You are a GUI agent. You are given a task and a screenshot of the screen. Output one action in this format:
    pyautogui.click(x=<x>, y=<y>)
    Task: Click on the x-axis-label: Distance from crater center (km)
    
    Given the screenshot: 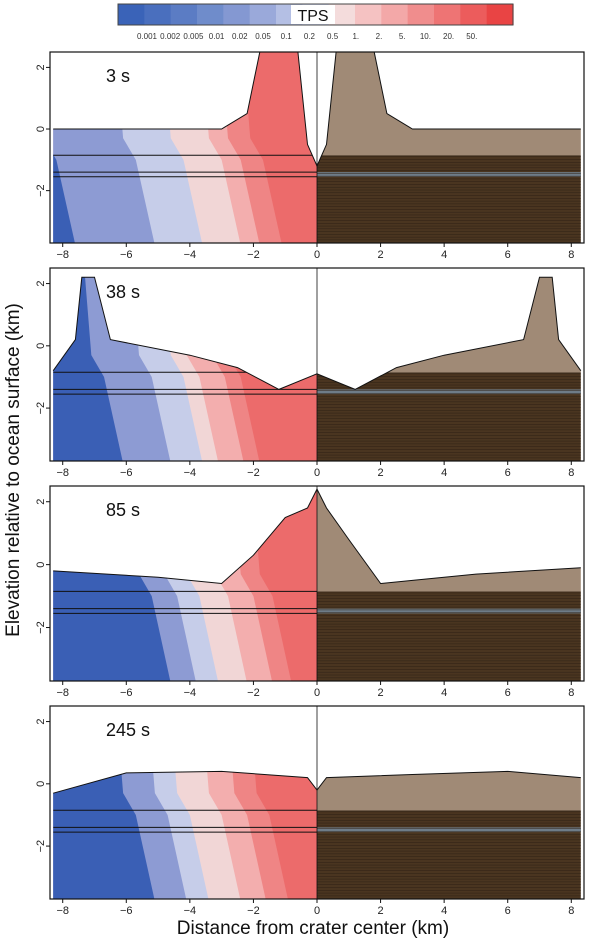 What is the action you would take?
    pyautogui.click(x=313, y=928)
    